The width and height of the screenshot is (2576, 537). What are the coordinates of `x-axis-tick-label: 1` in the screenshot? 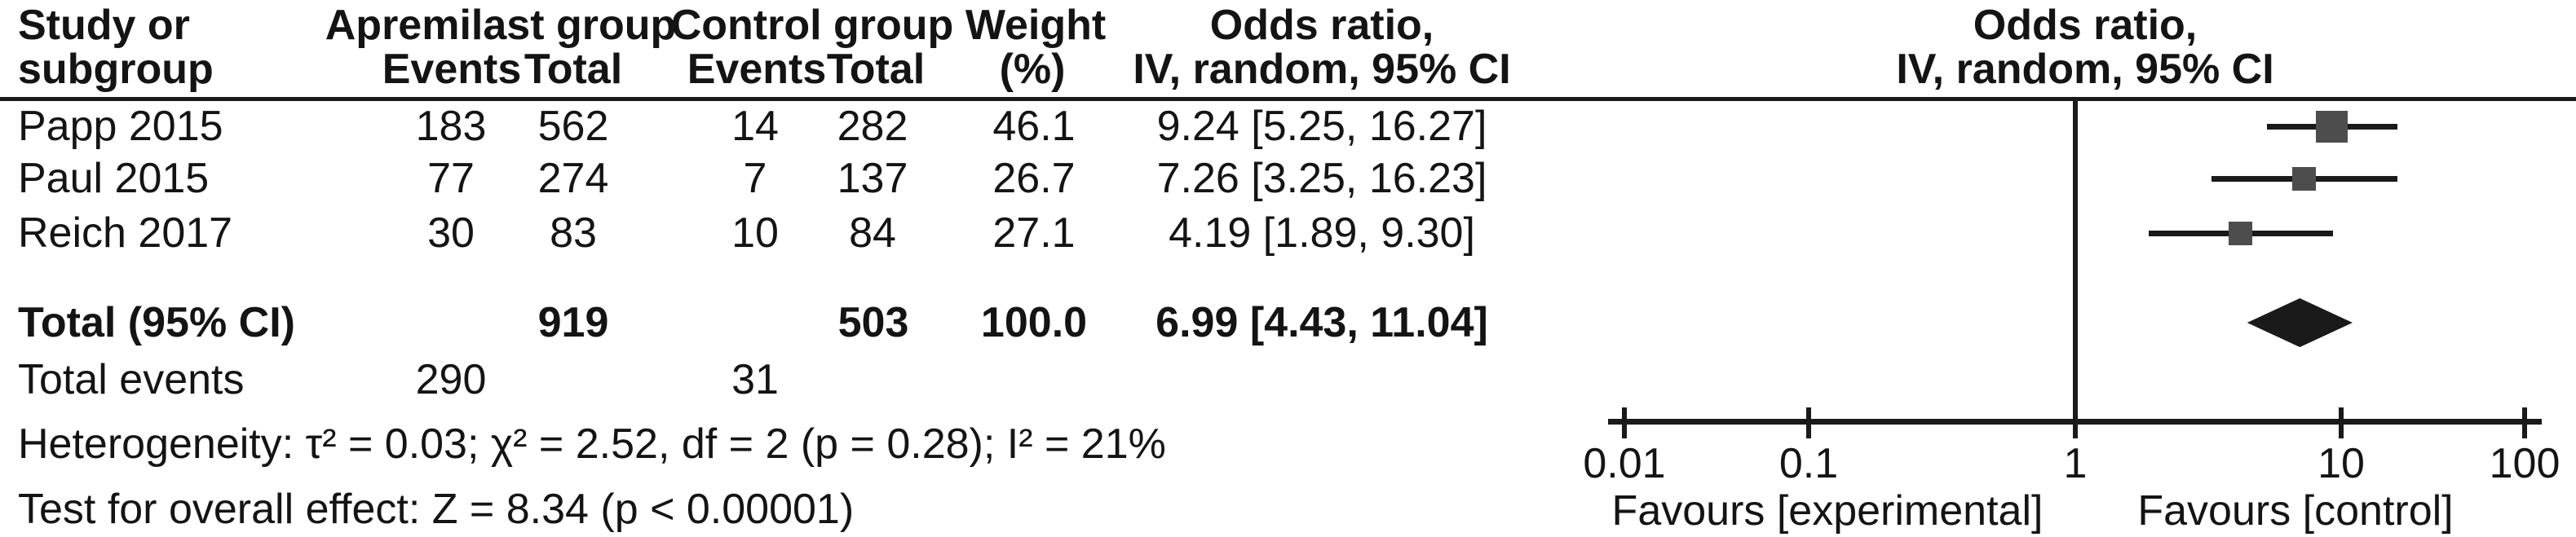 It's located at (2075, 463).